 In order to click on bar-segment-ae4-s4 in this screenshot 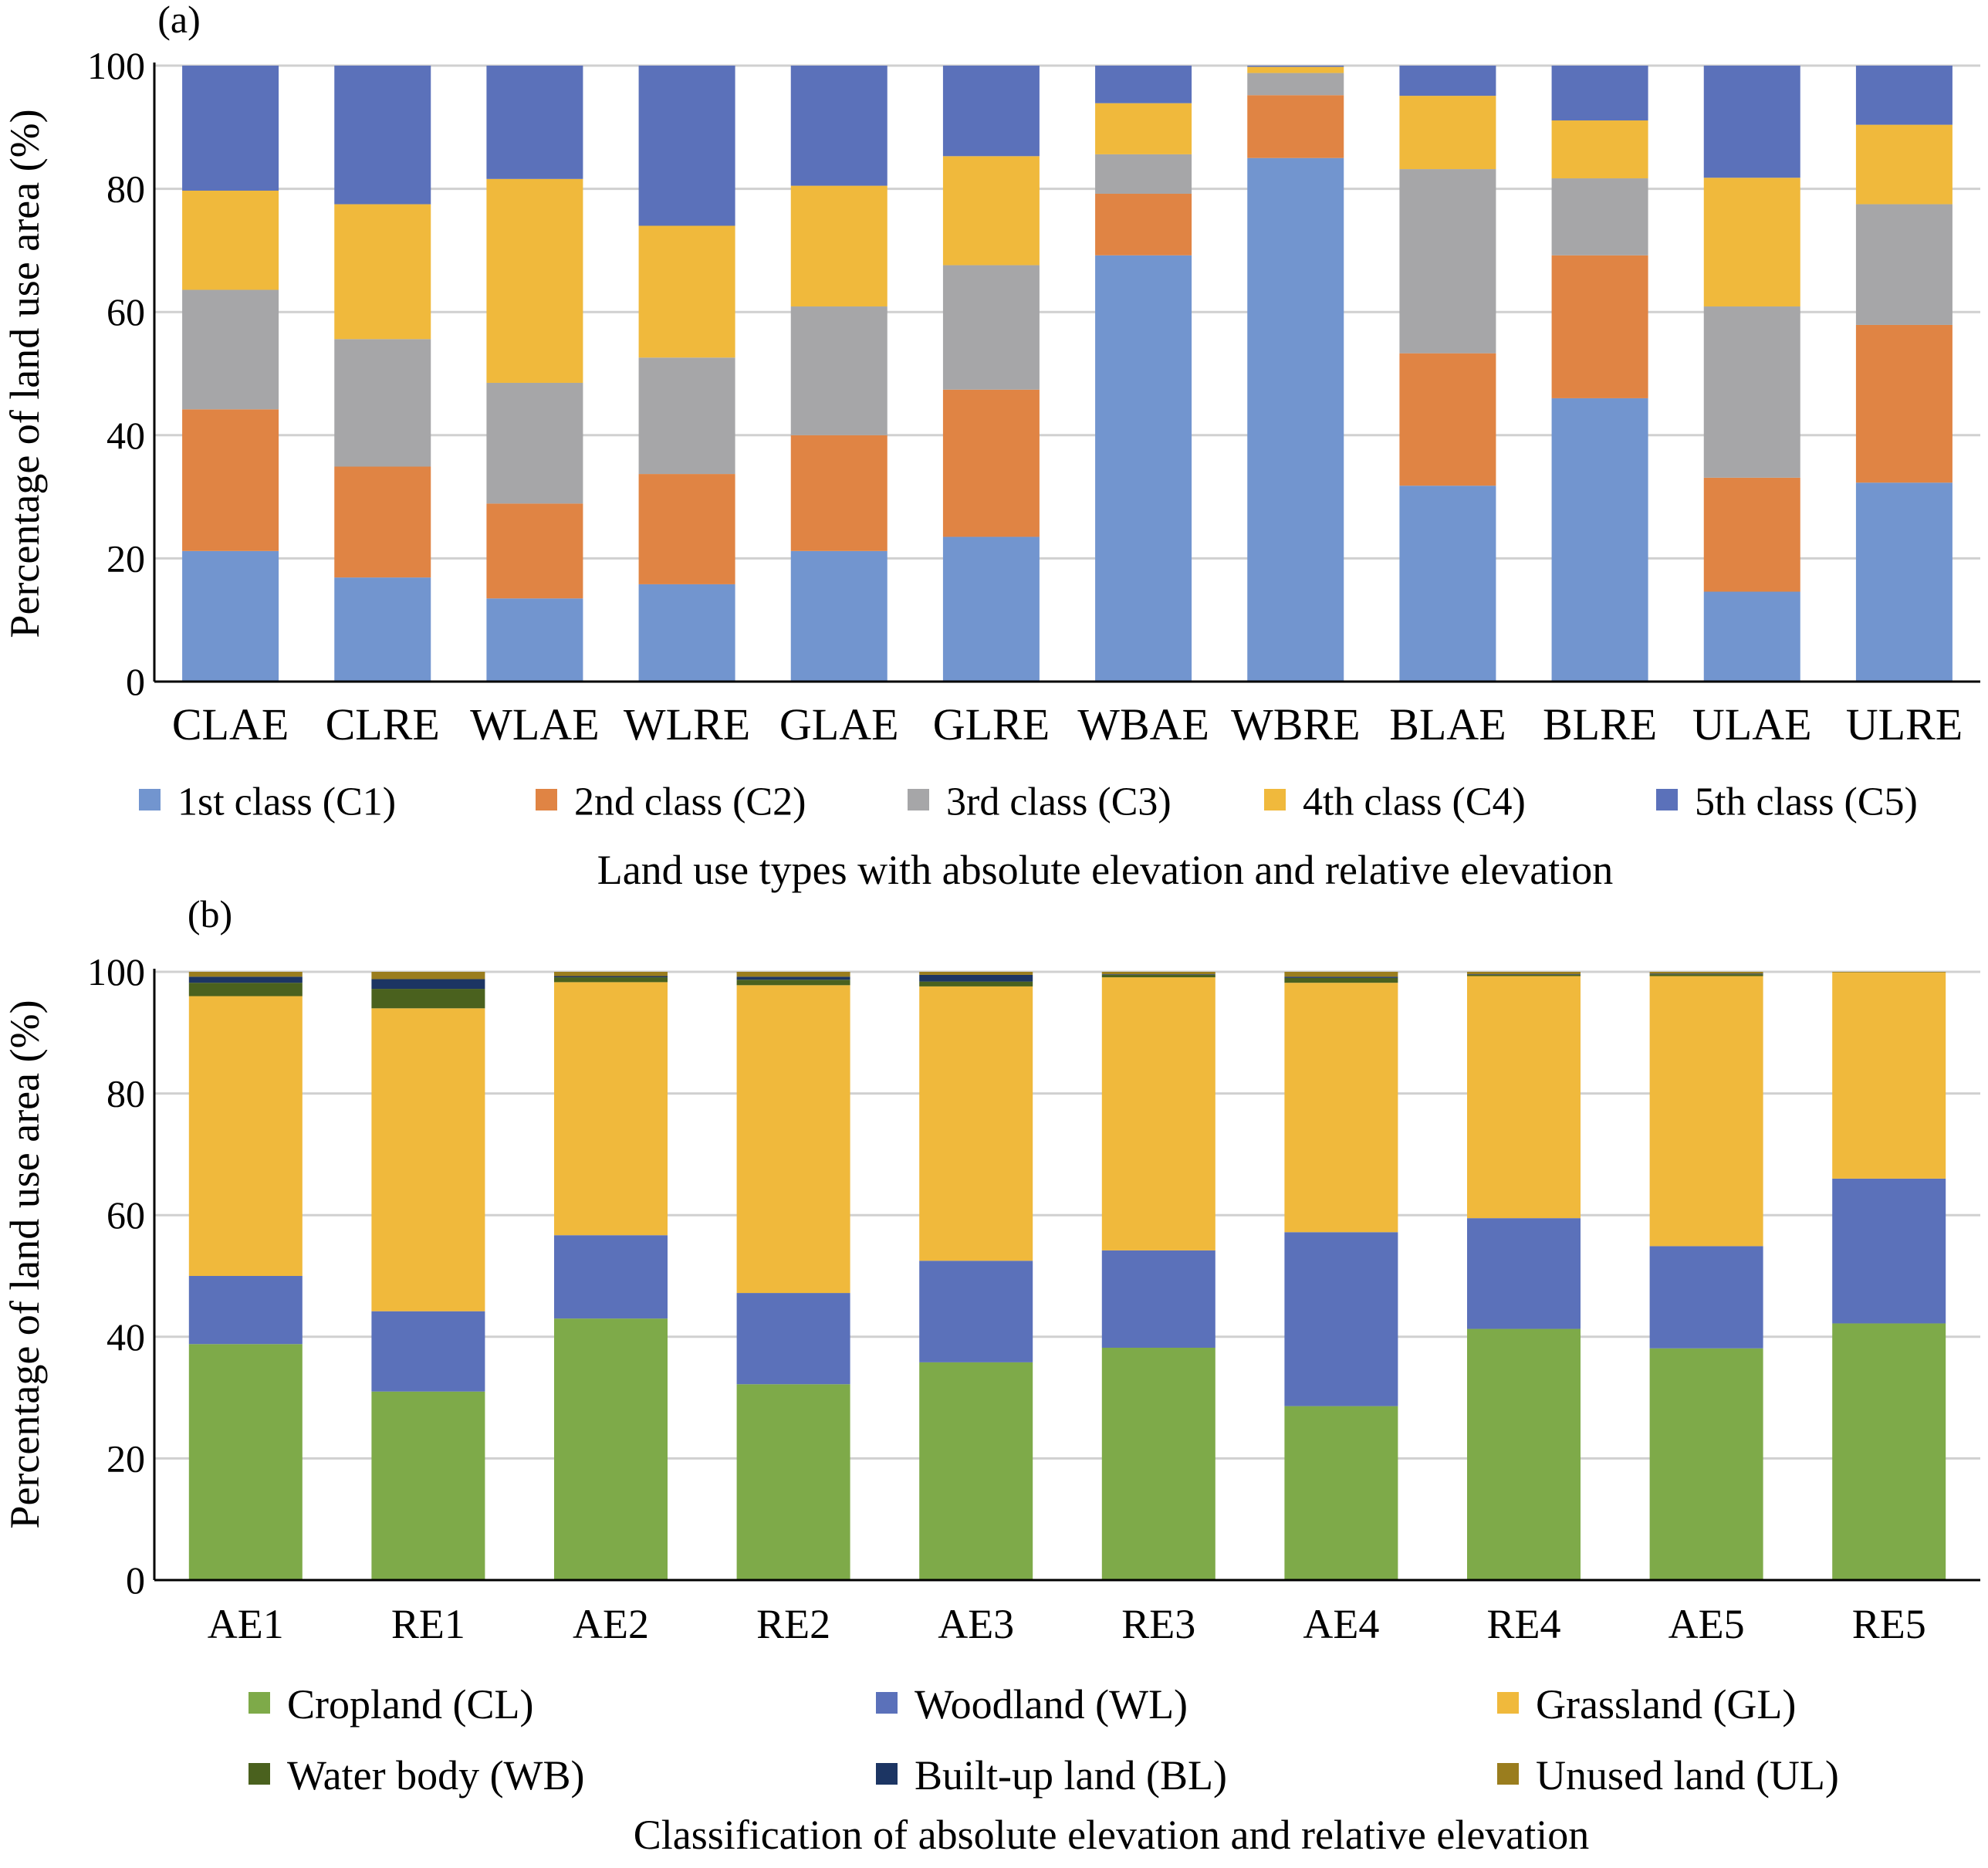, I will do `click(1341, 980)`.